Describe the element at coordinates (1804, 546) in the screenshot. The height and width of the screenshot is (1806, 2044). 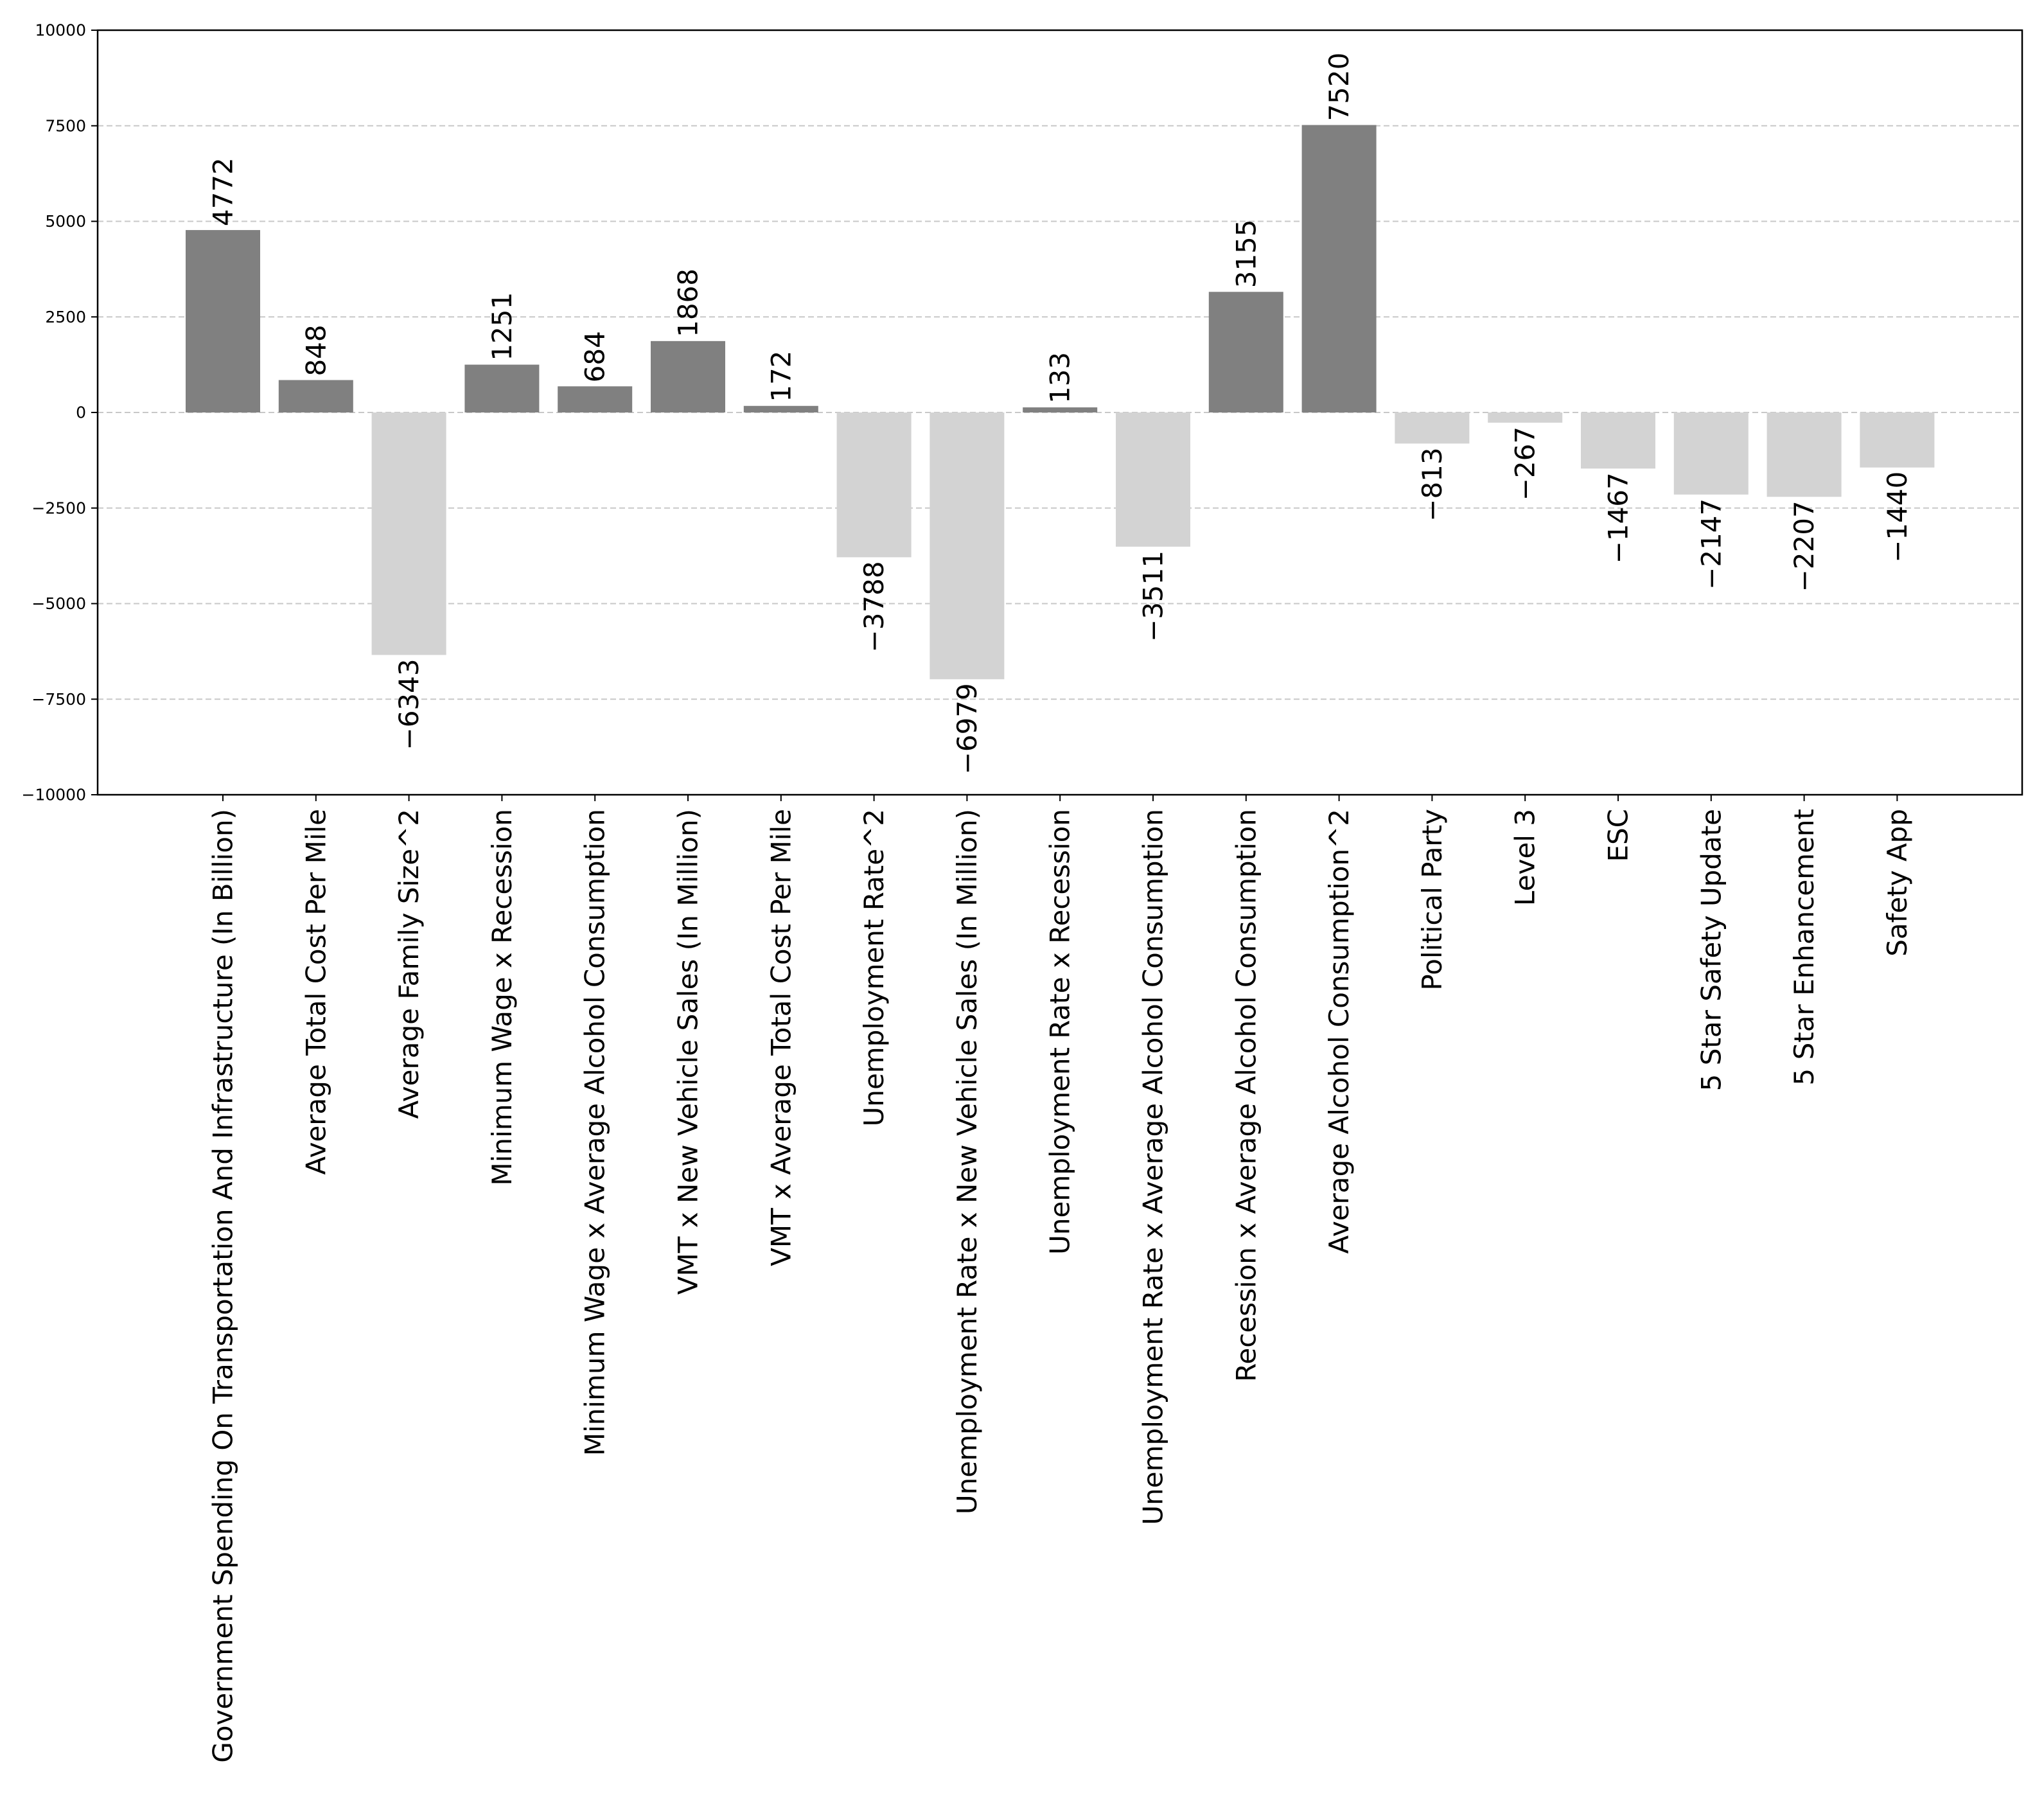
I see `bar-value-label: −2207` at that location.